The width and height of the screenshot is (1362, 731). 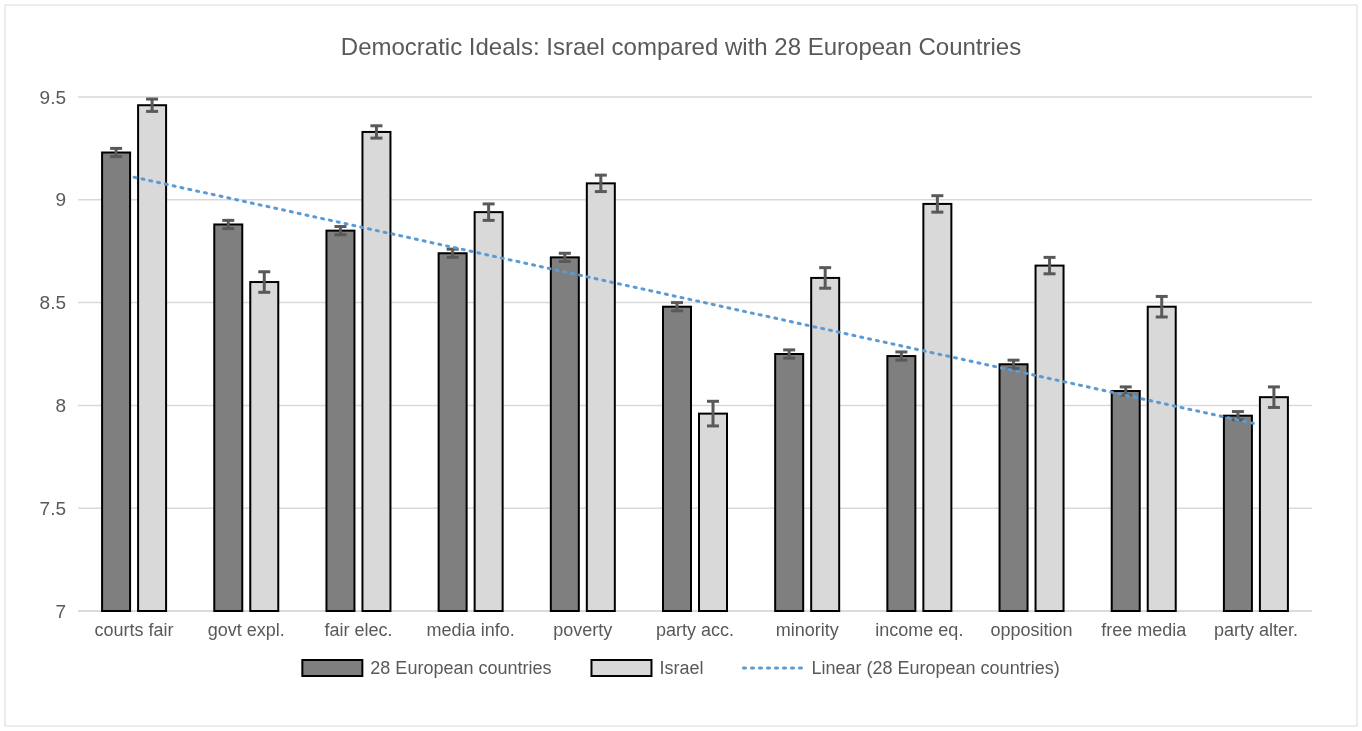 I want to click on y-tick-label: 7, so click(x=60, y=611).